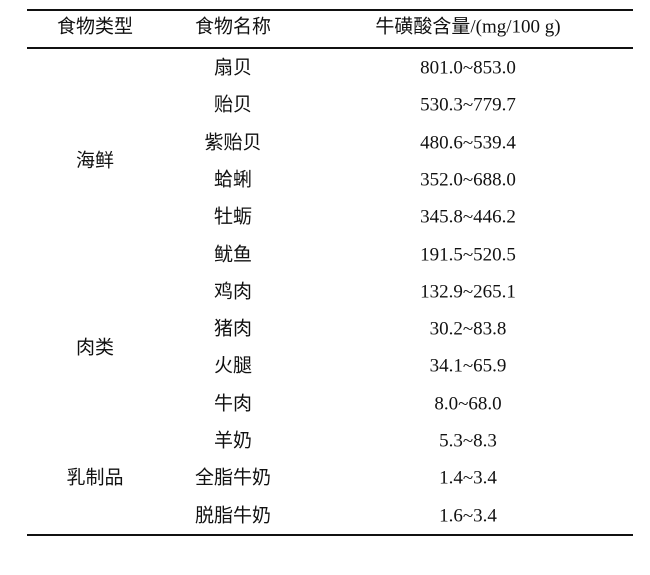 The height and width of the screenshot is (575, 650). Describe the element at coordinates (233, 366) in the screenshot. I see `food-name-cell: 火腿` at that location.